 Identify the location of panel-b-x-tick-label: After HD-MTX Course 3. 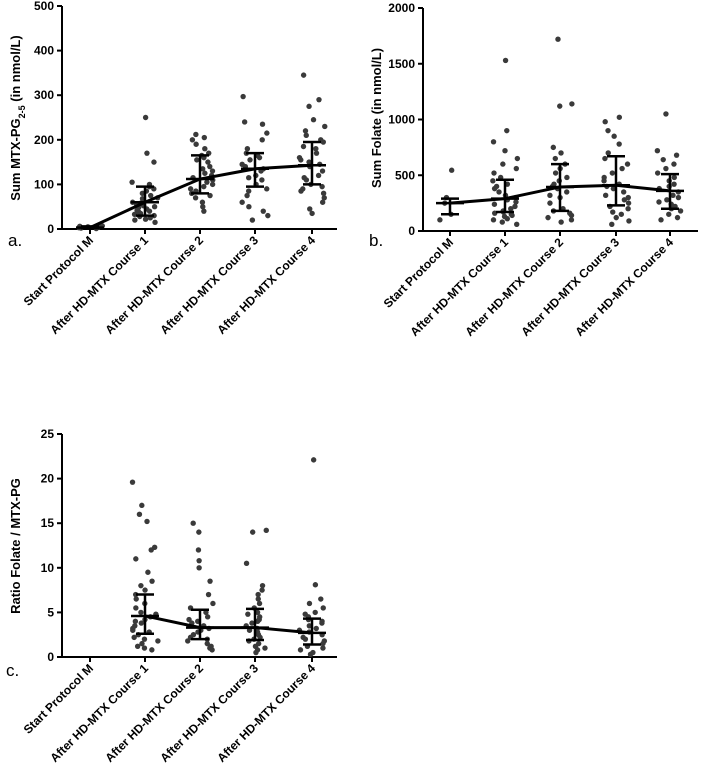
(570, 287).